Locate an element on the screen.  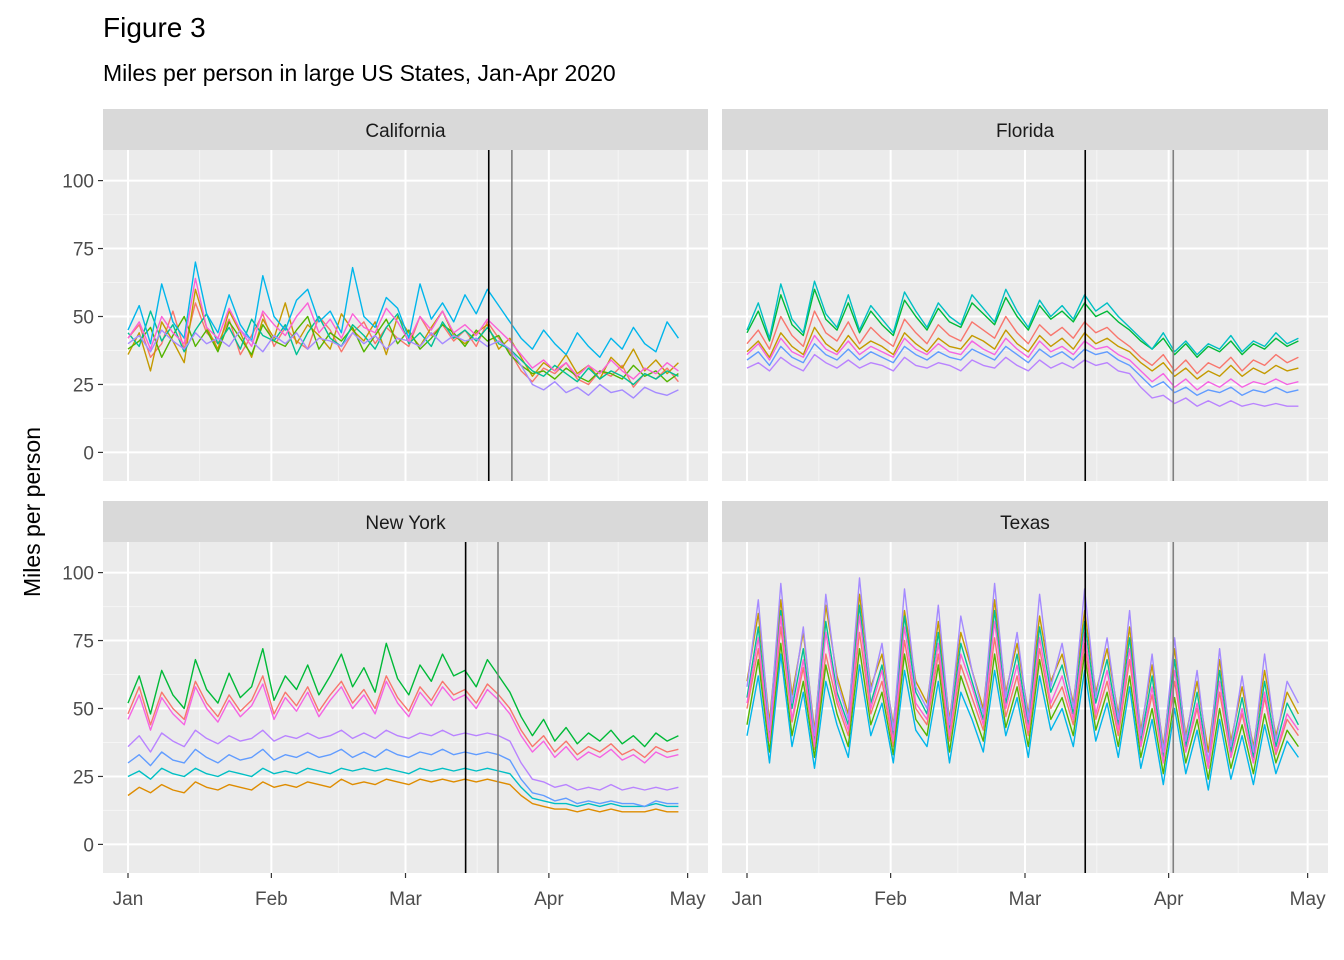
panel-strip-florida is located at coordinates (1025, 129).